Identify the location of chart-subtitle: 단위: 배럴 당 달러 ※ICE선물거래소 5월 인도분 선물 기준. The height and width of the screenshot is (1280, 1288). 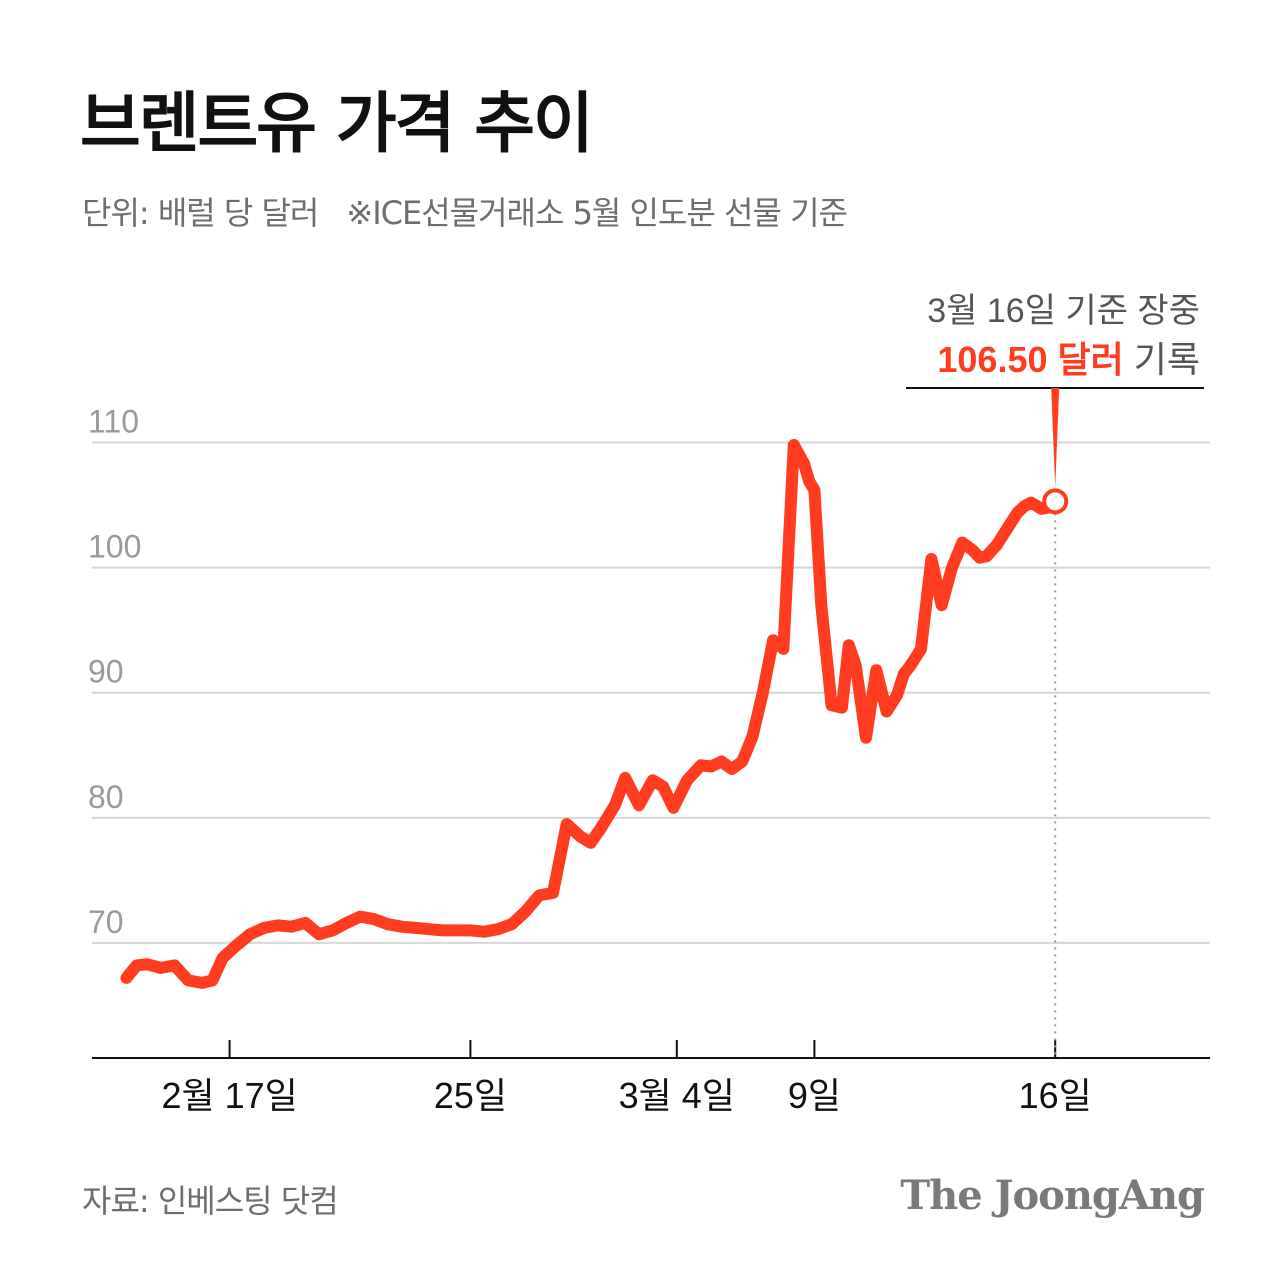
(465, 211).